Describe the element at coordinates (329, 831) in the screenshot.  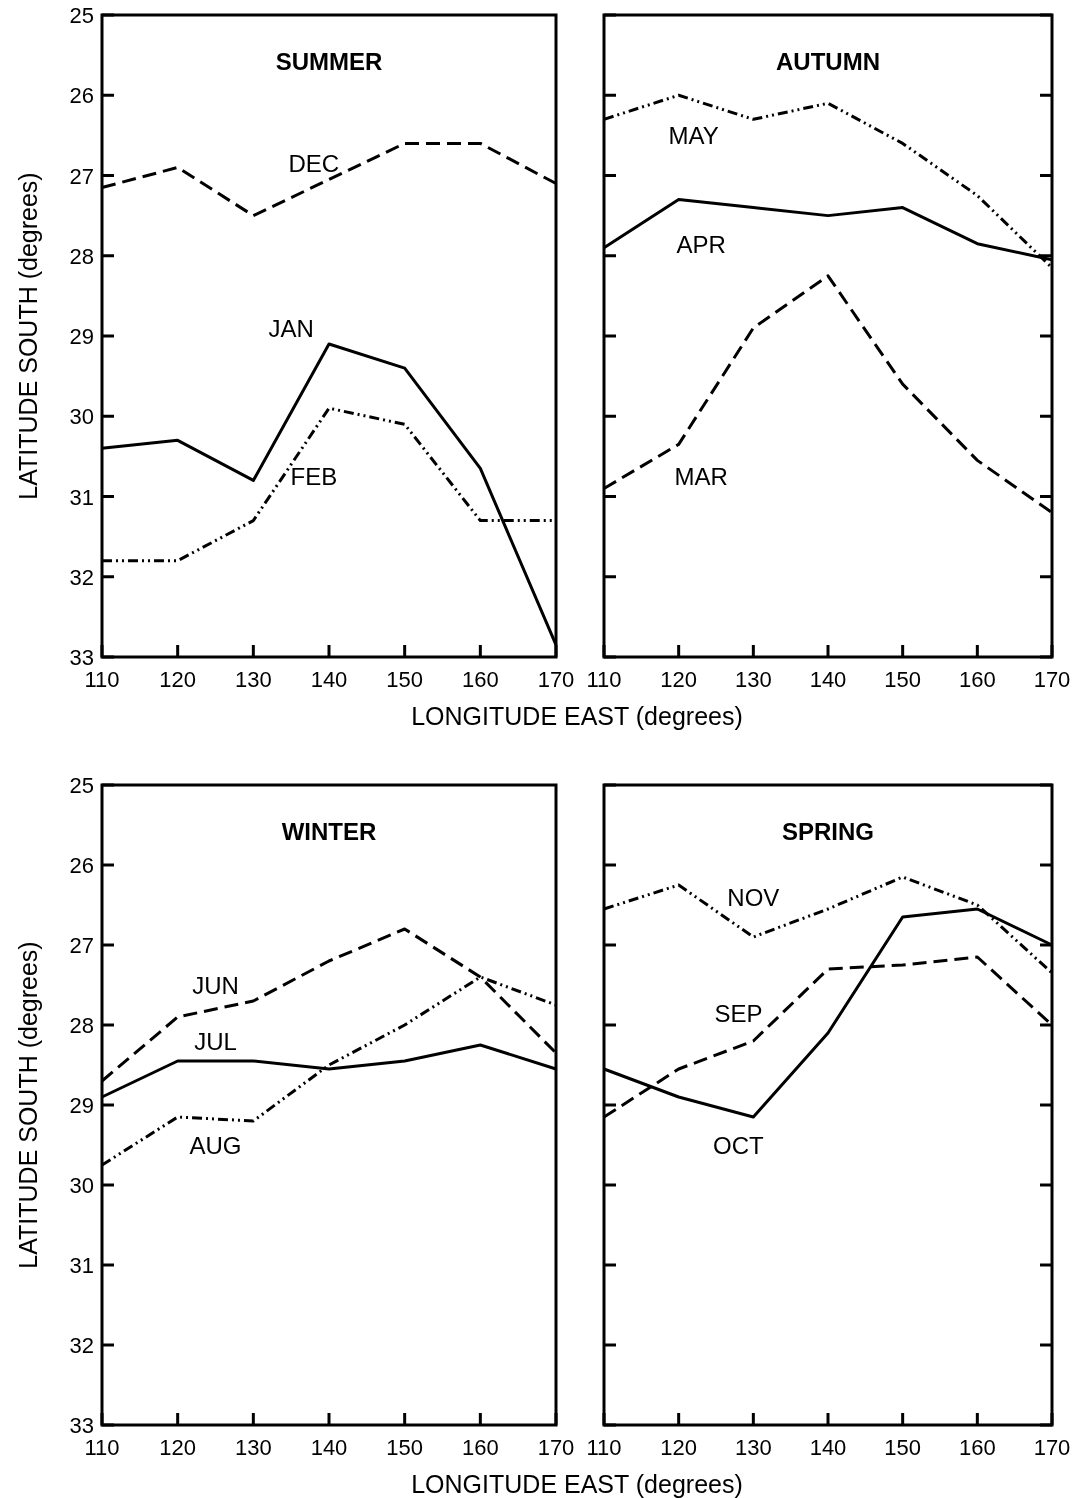
I see `text: WINTER` at that location.